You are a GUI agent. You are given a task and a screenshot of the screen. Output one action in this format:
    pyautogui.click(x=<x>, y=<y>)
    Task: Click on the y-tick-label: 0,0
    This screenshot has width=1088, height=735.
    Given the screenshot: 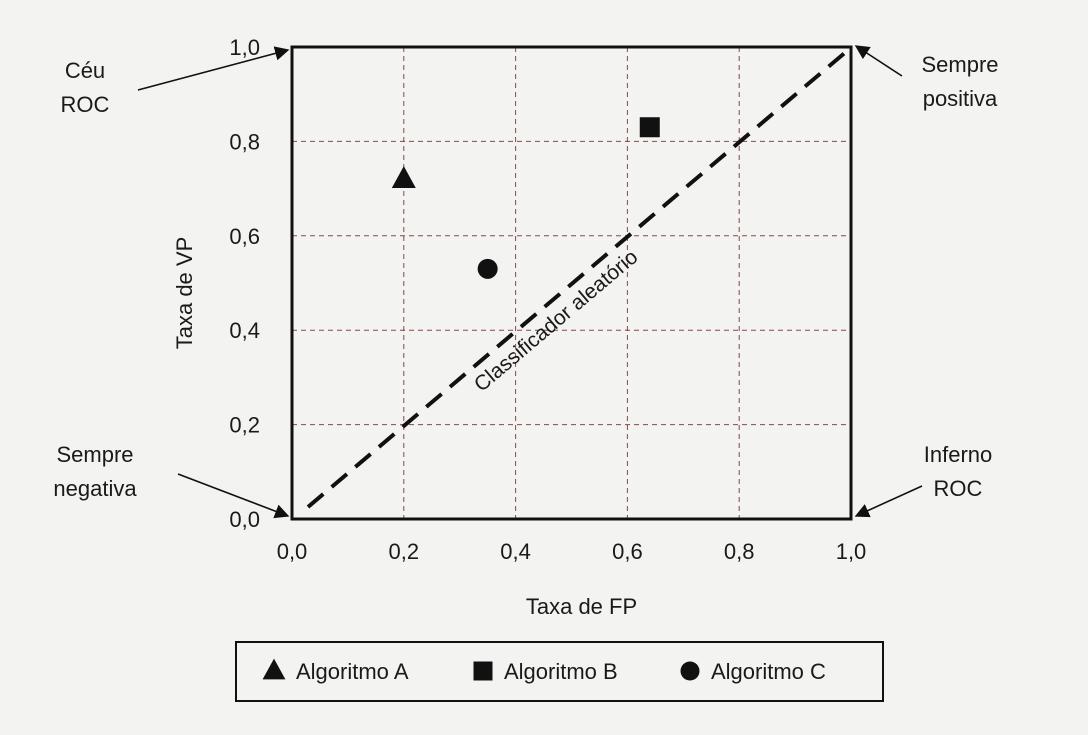 What is the action you would take?
    pyautogui.click(x=244, y=519)
    